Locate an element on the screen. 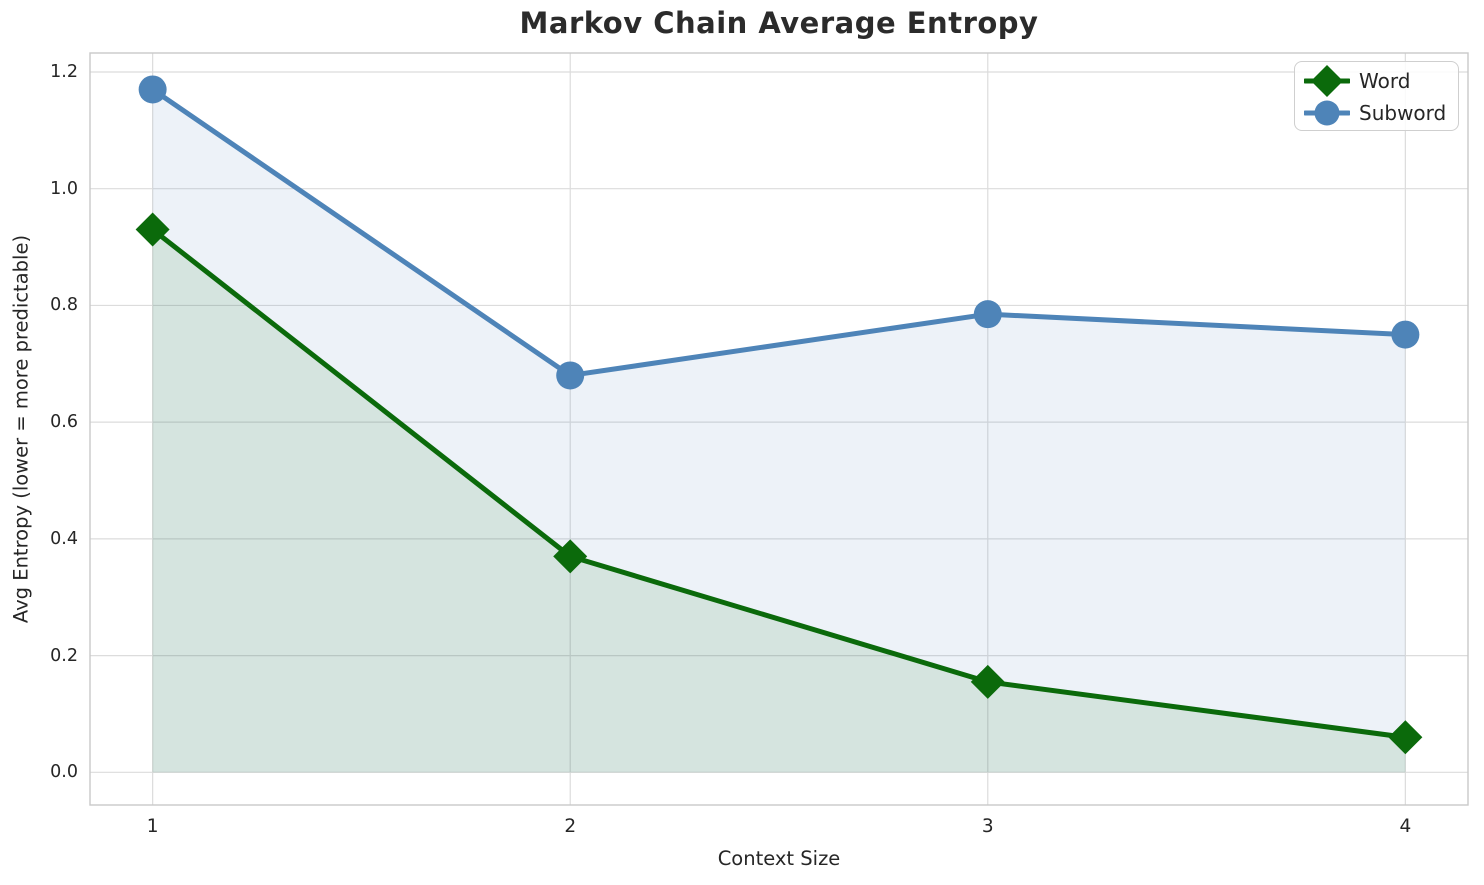  xtick-4: 4 is located at coordinates (1405, 826).